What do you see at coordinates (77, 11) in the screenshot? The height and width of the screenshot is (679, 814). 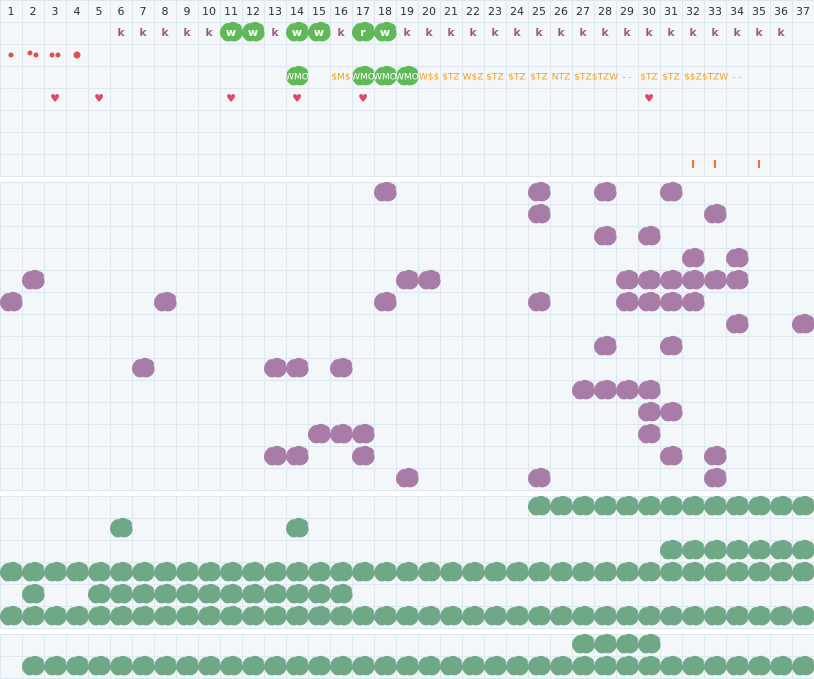 I see `column-number: 4` at bounding box center [77, 11].